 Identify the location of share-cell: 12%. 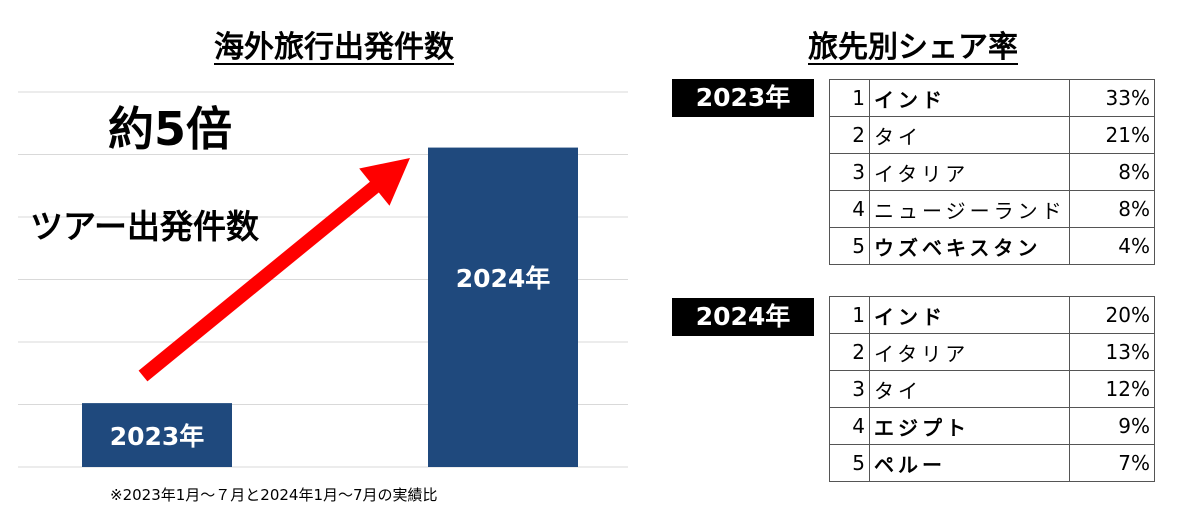
(1112, 389).